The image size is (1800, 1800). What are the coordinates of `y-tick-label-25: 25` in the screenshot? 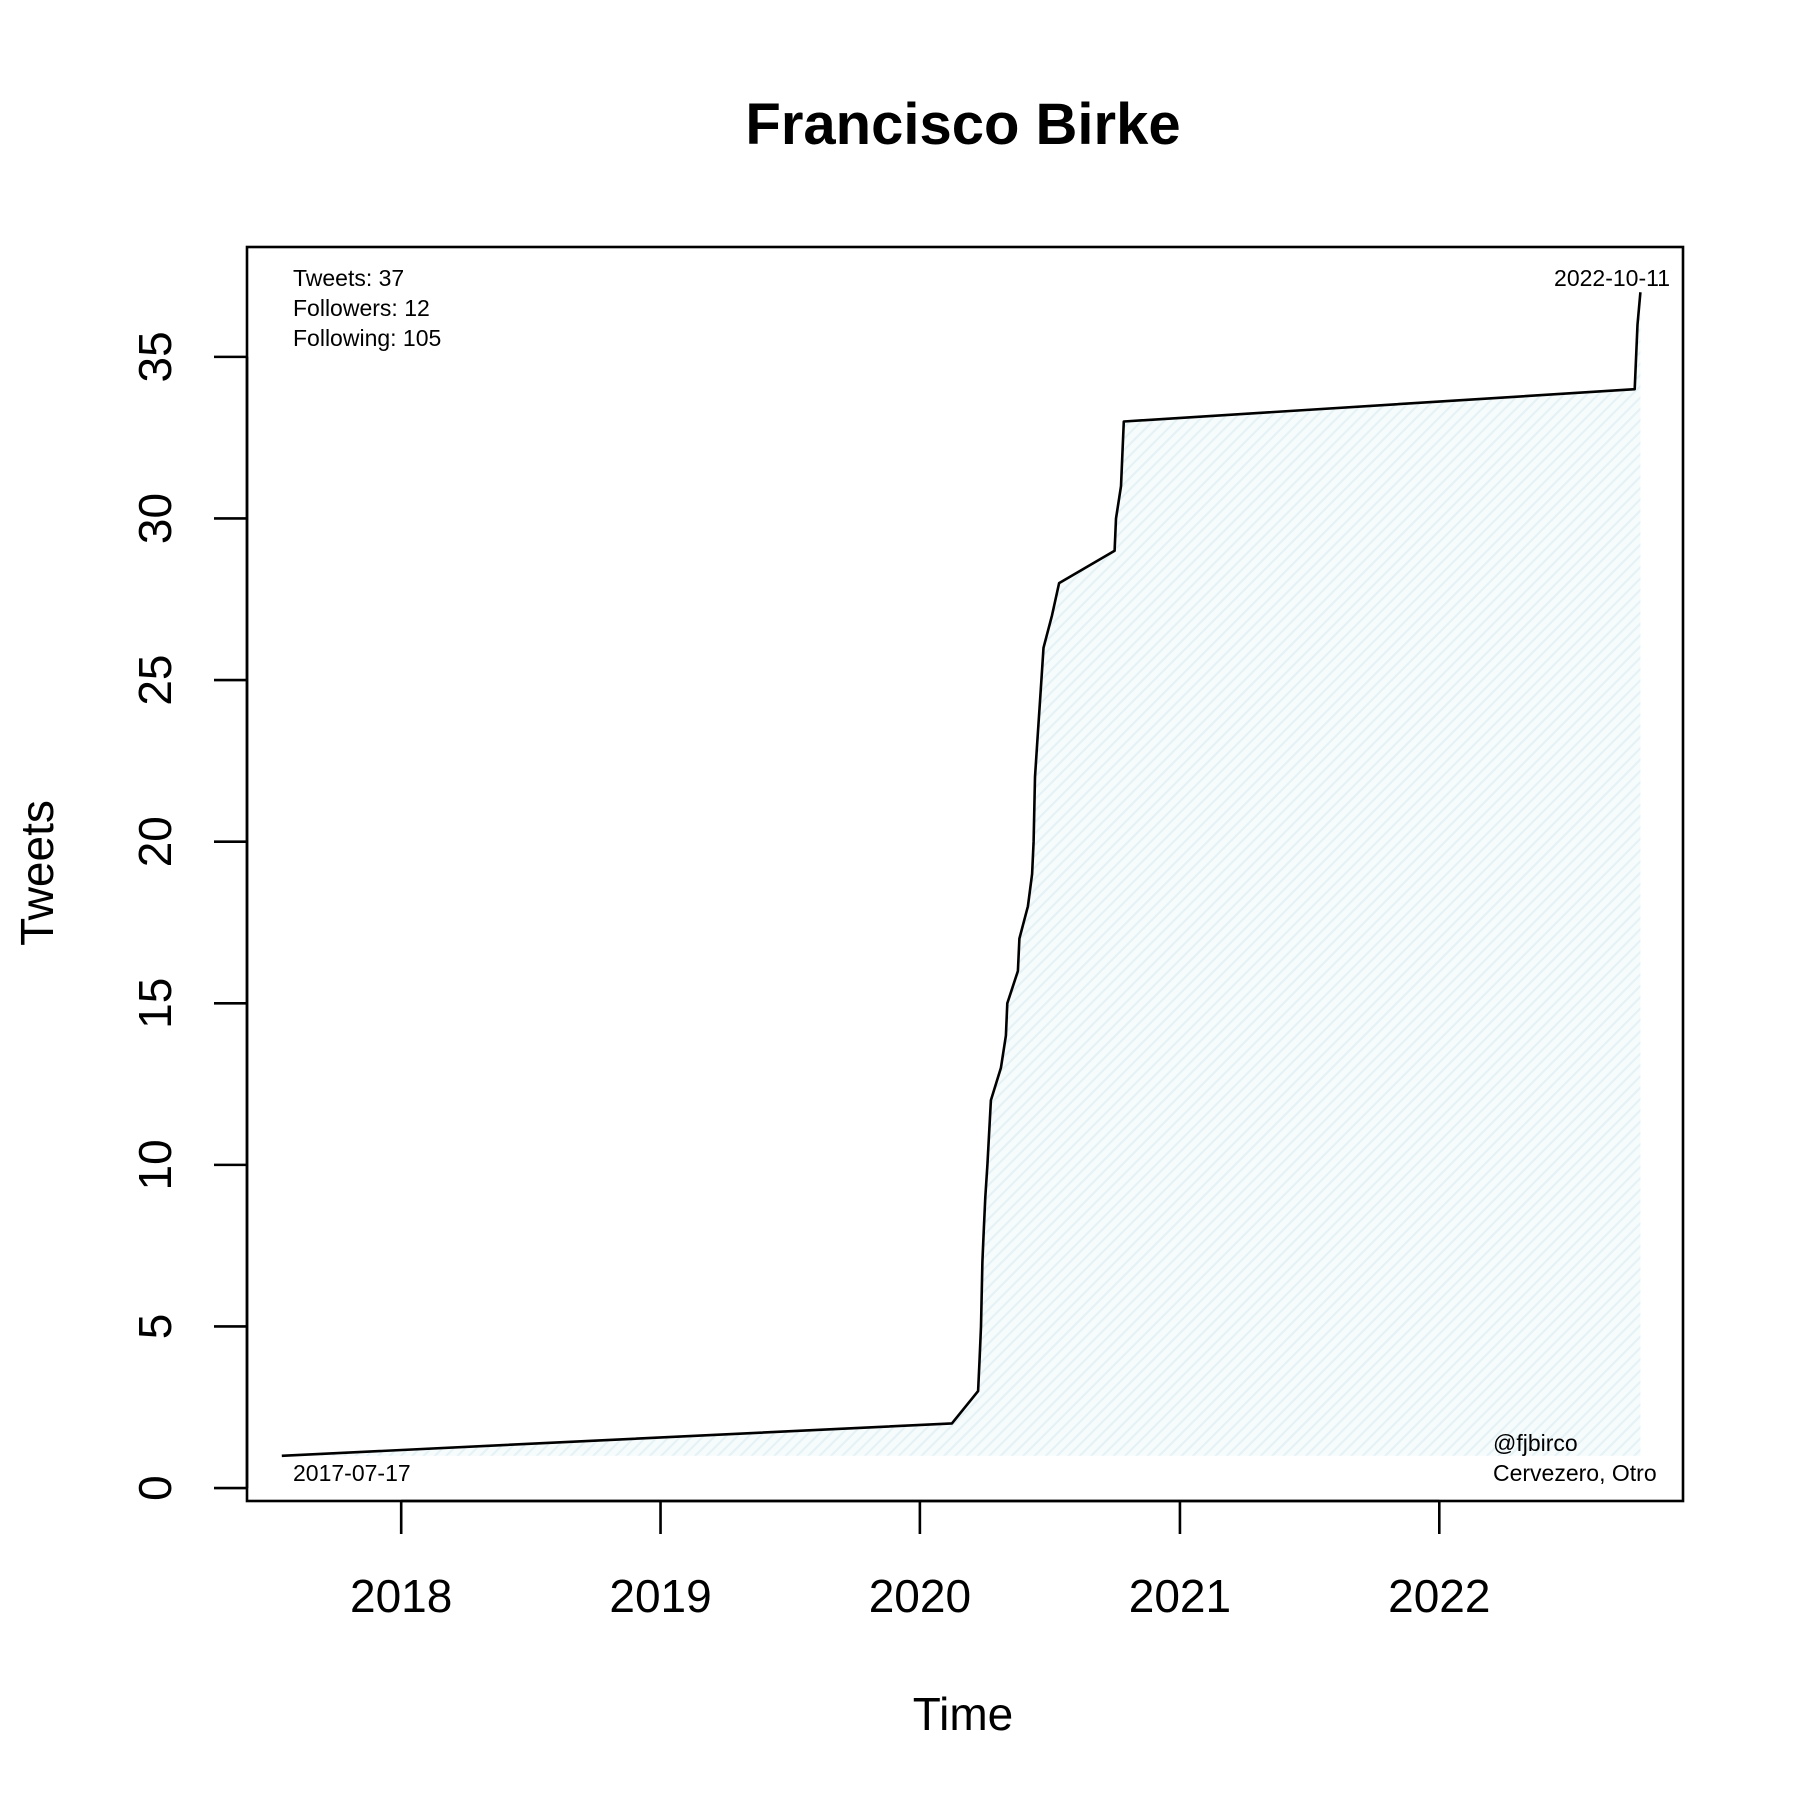 It's located at (155, 680).